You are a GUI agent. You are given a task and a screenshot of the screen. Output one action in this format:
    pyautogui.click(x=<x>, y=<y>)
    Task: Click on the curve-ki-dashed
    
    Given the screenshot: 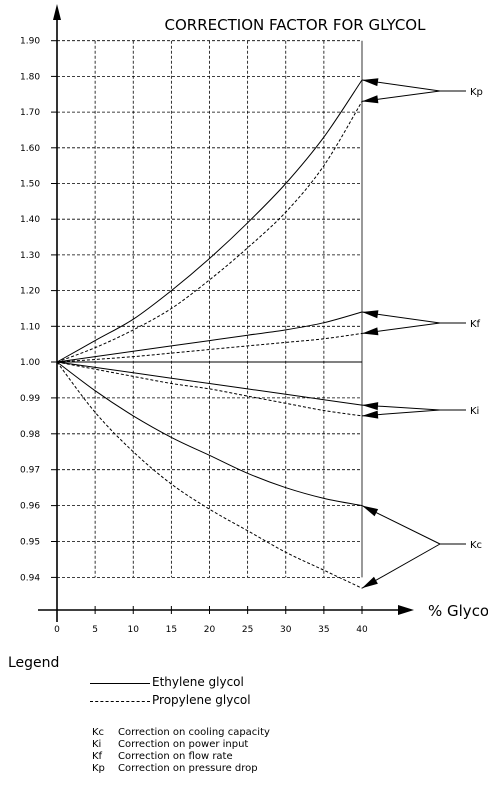 What is the action you would take?
    pyautogui.click(x=209, y=389)
    